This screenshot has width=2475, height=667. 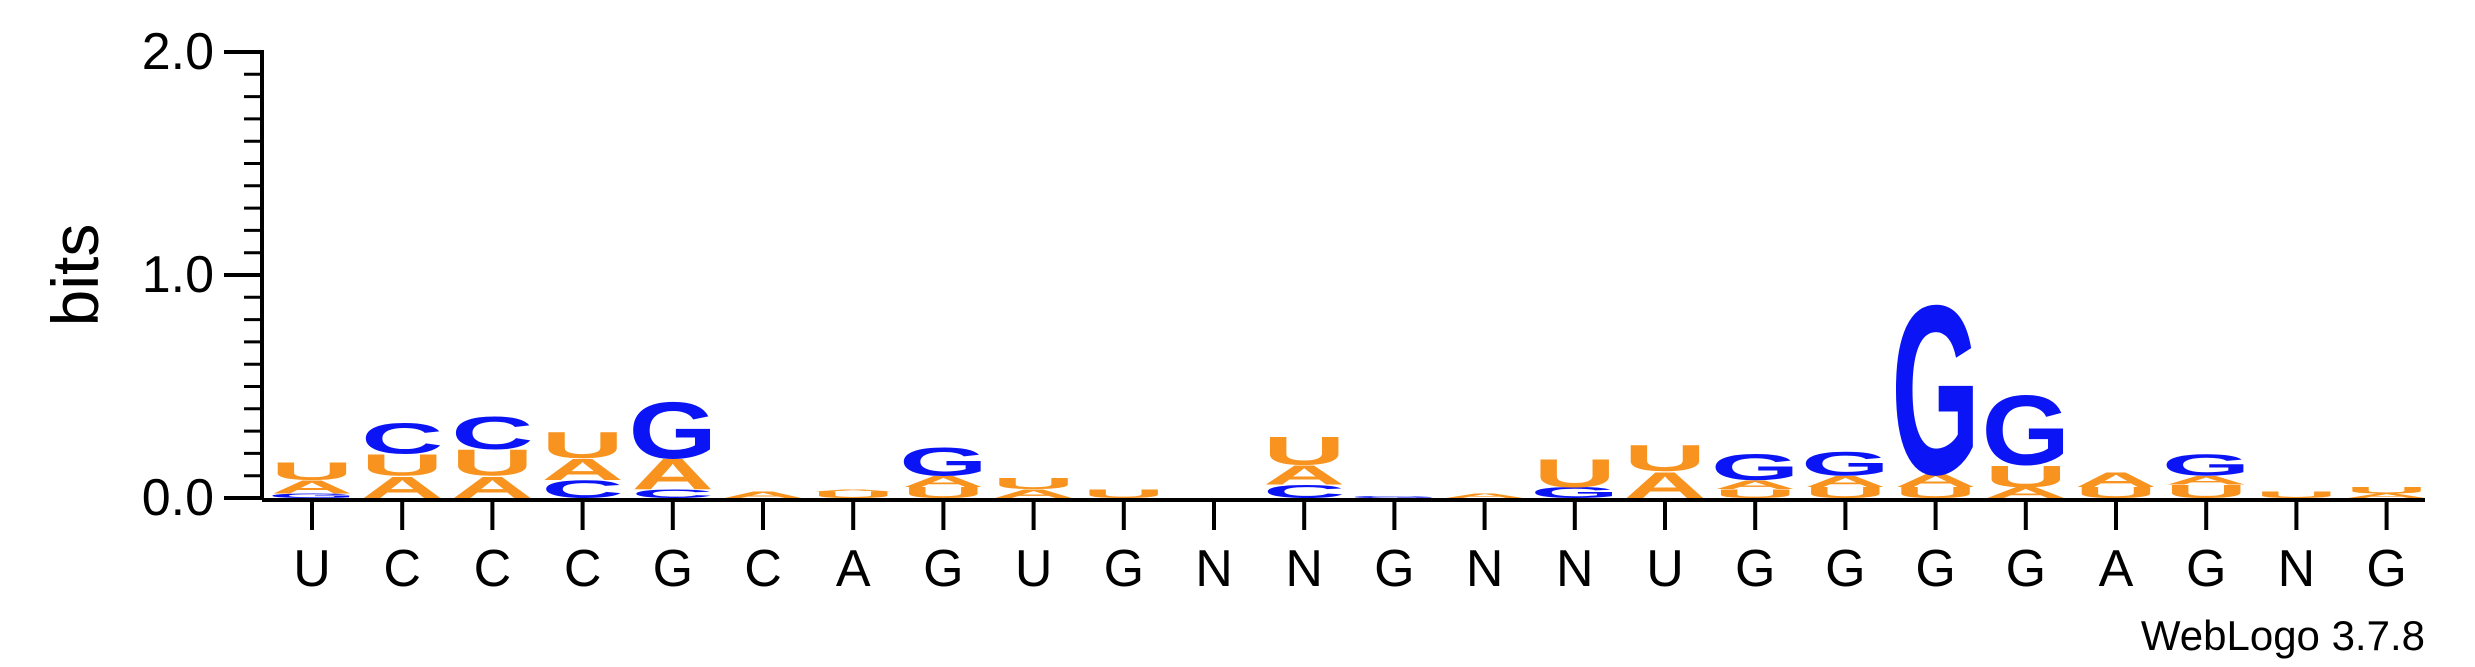 What do you see at coordinates (1034, 569) in the screenshot?
I see `position-label-9: U` at bounding box center [1034, 569].